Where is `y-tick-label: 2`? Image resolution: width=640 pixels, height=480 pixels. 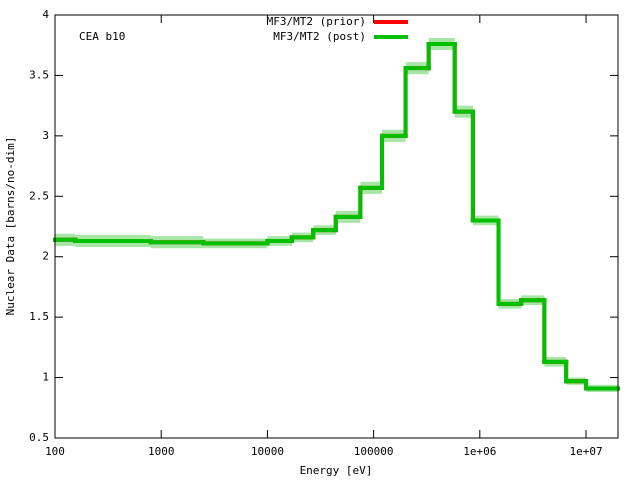
y-tick-label: 2 is located at coordinates (45, 256).